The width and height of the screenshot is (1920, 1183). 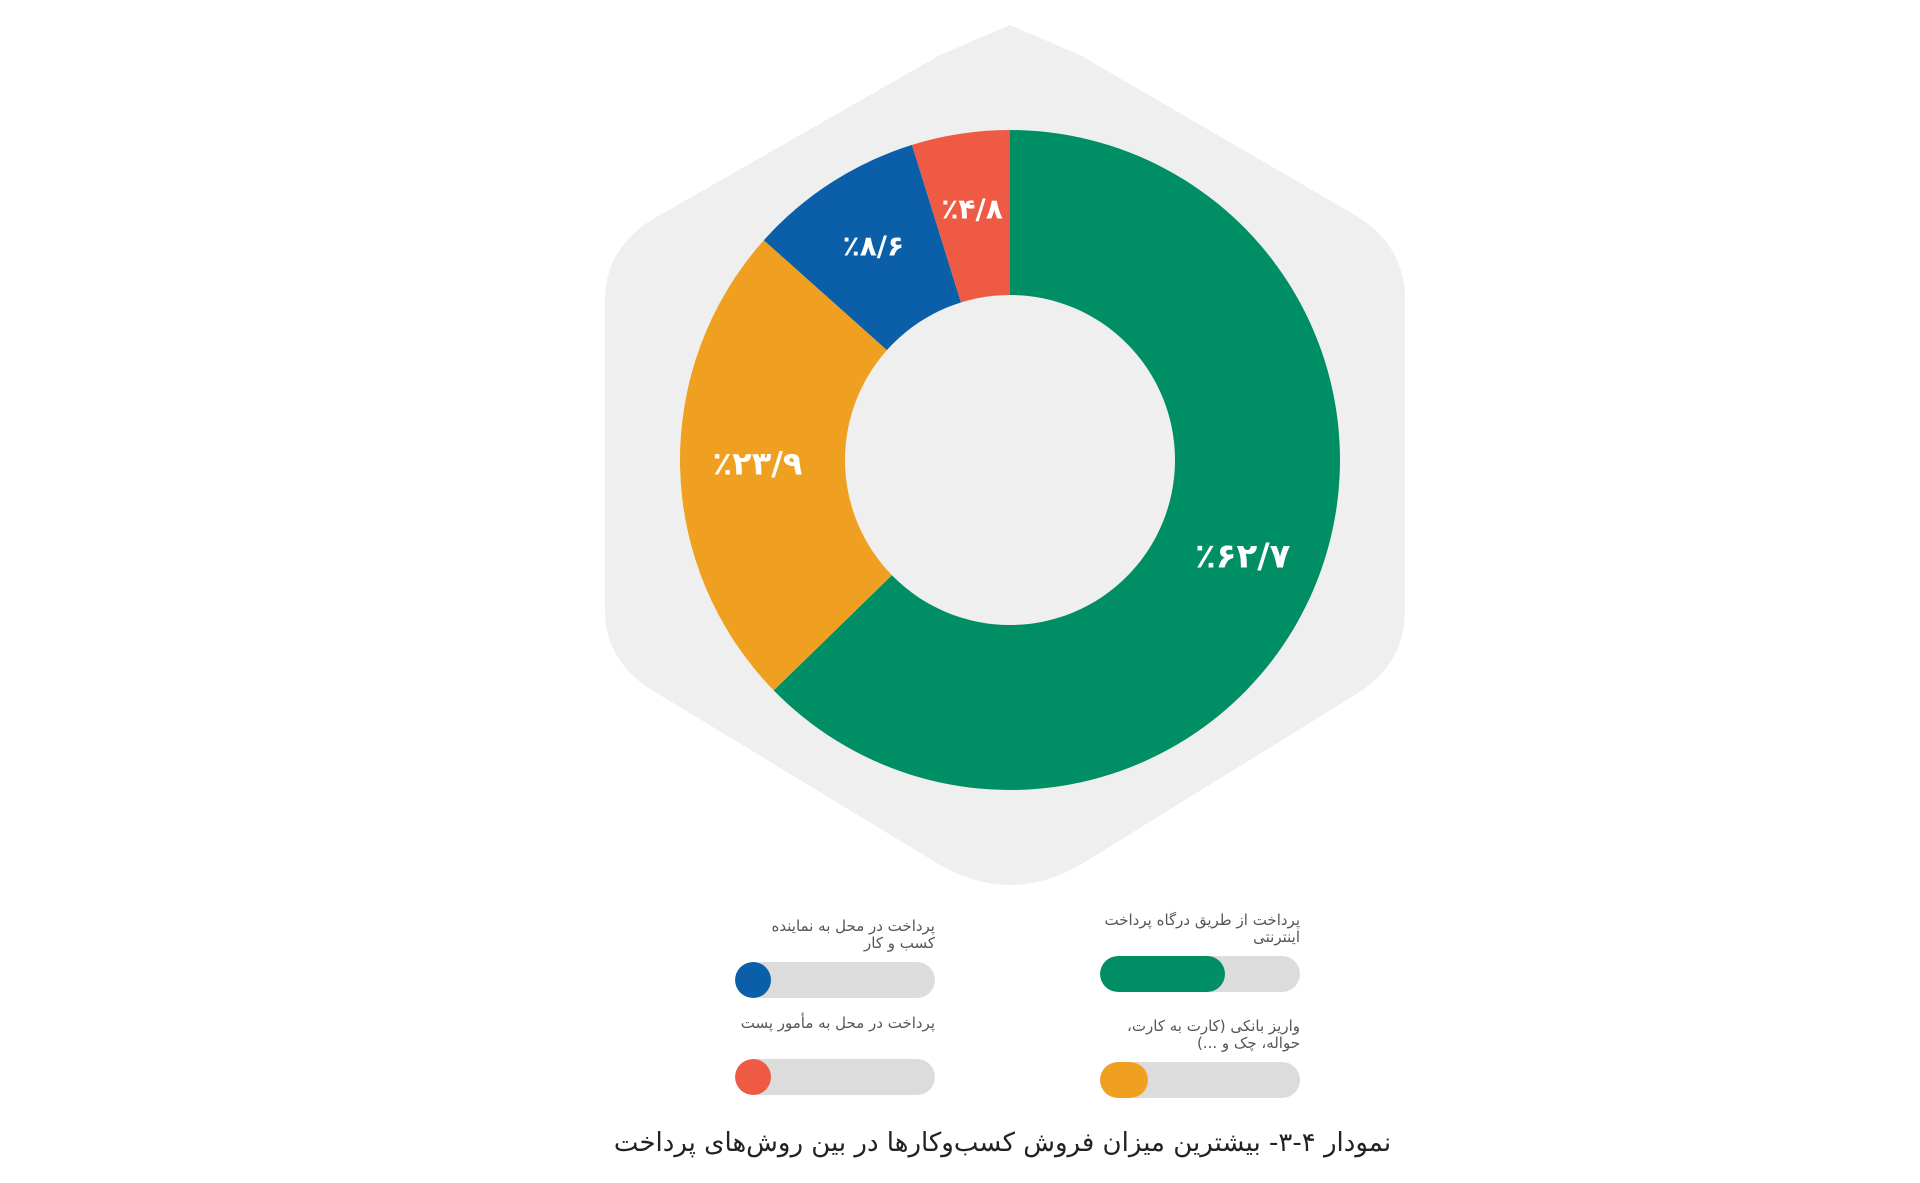 I want to click on slice-bank-transfer, so click(x=845, y=465).